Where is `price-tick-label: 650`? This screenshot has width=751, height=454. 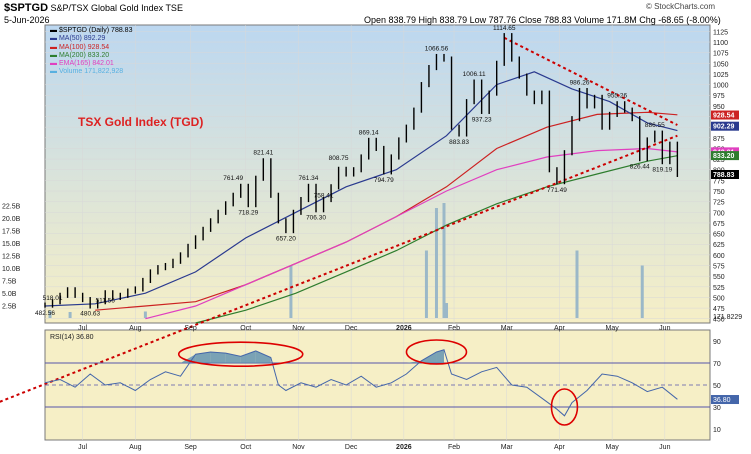
price-tick-label: 650 is located at coordinates (719, 235).